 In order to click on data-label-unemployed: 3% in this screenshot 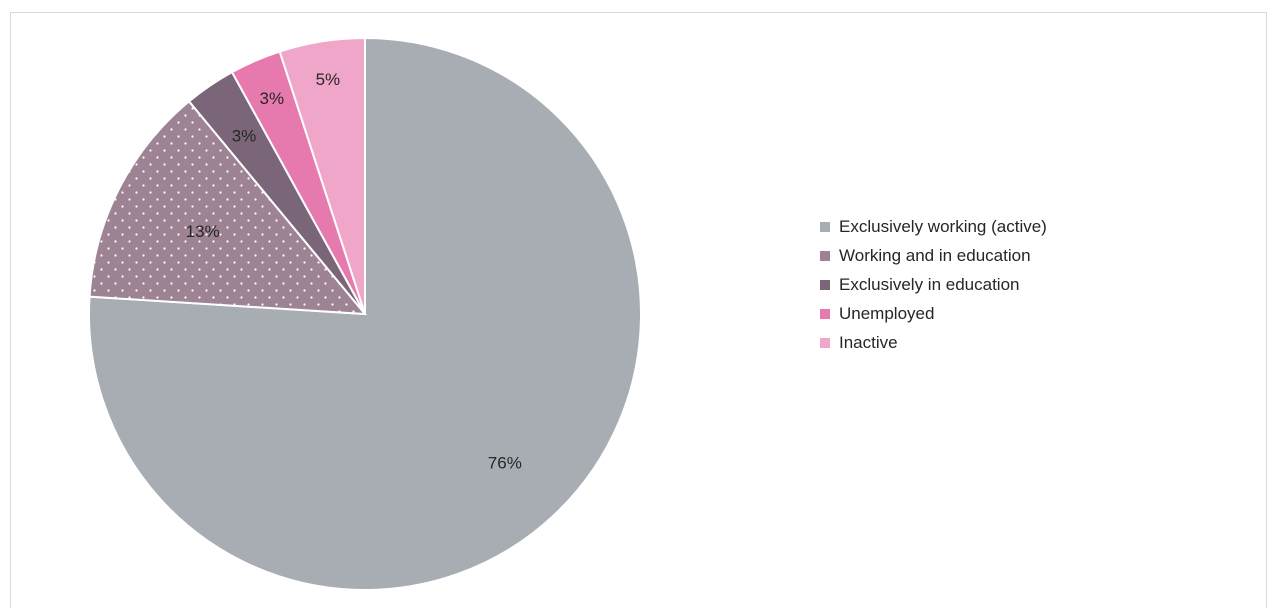, I will do `click(272, 98)`.